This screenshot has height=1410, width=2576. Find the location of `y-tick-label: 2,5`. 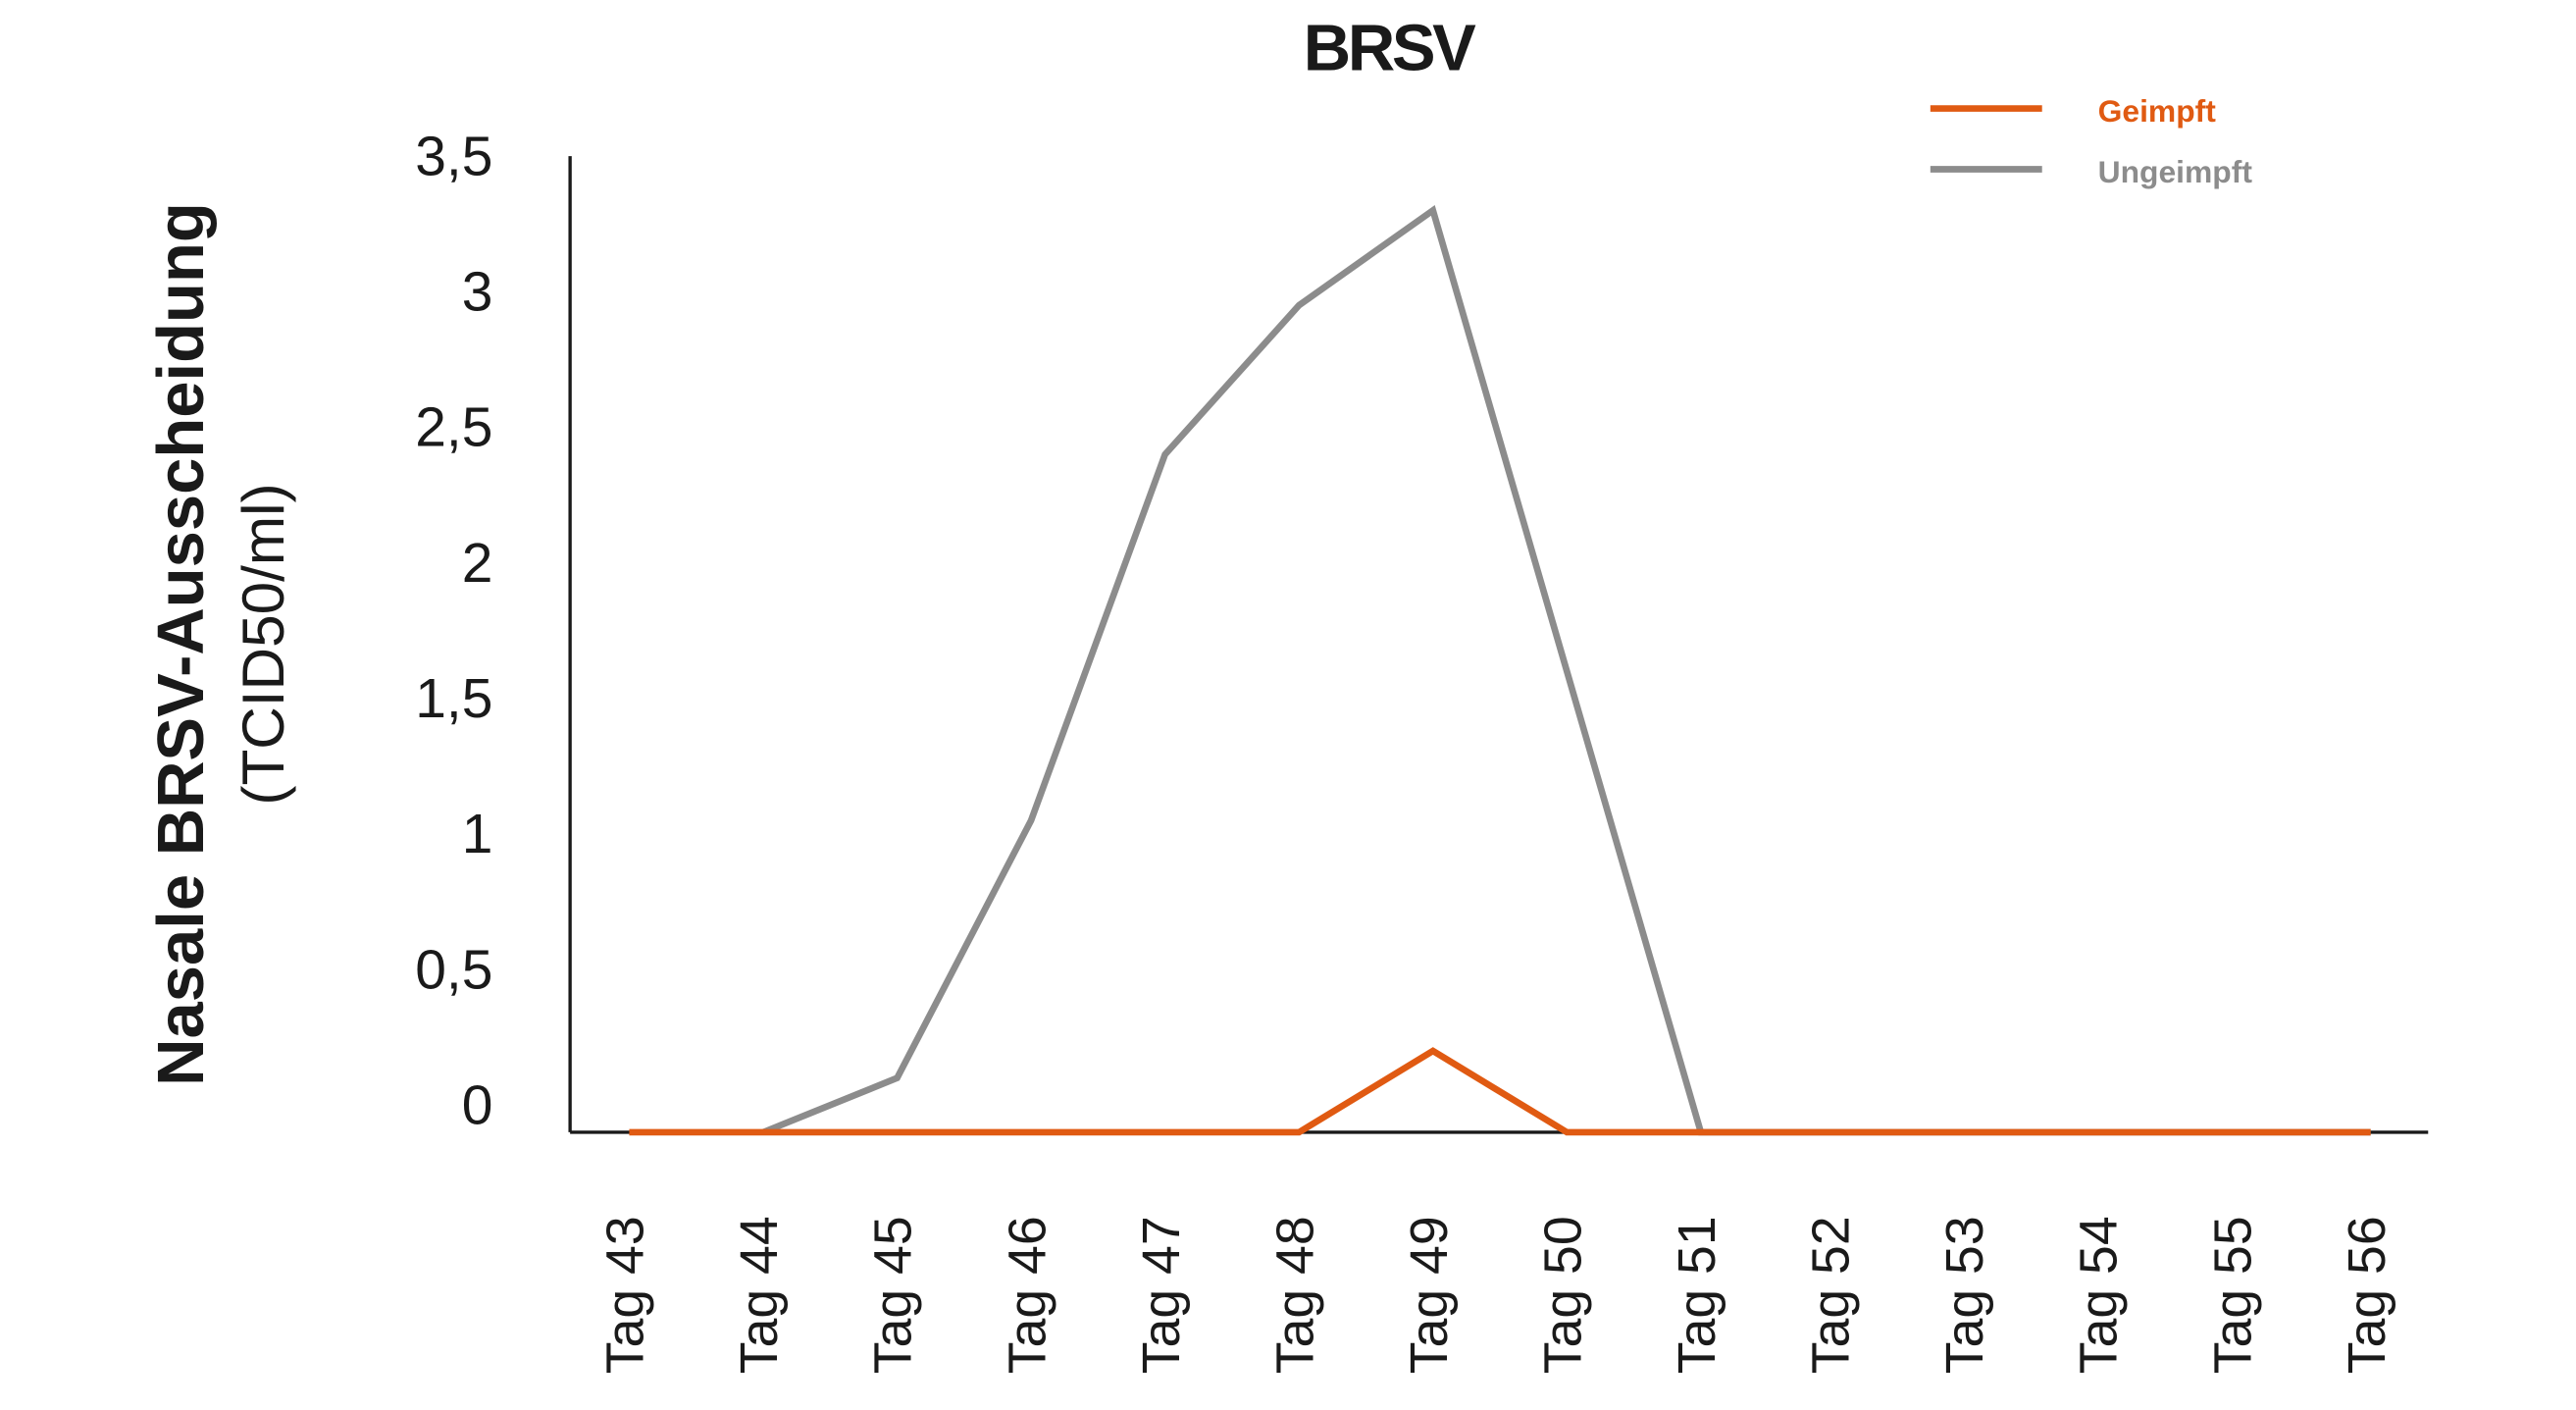

y-tick-label: 2,5 is located at coordinates (453, 428).